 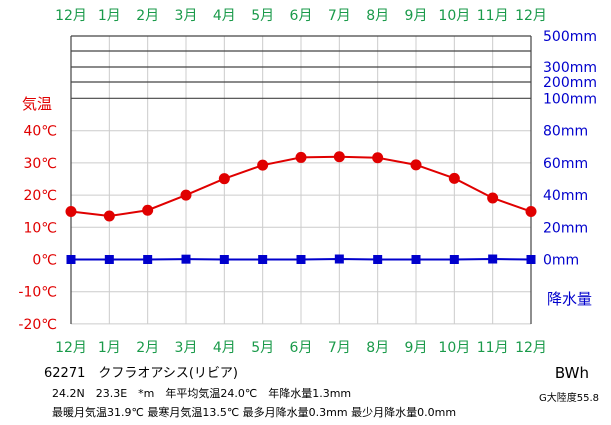 What do you see at coordinates (565, 228) in the screenshot?
I see `precipitation-tick-label: 20mm` at bounding box center [565, 228].